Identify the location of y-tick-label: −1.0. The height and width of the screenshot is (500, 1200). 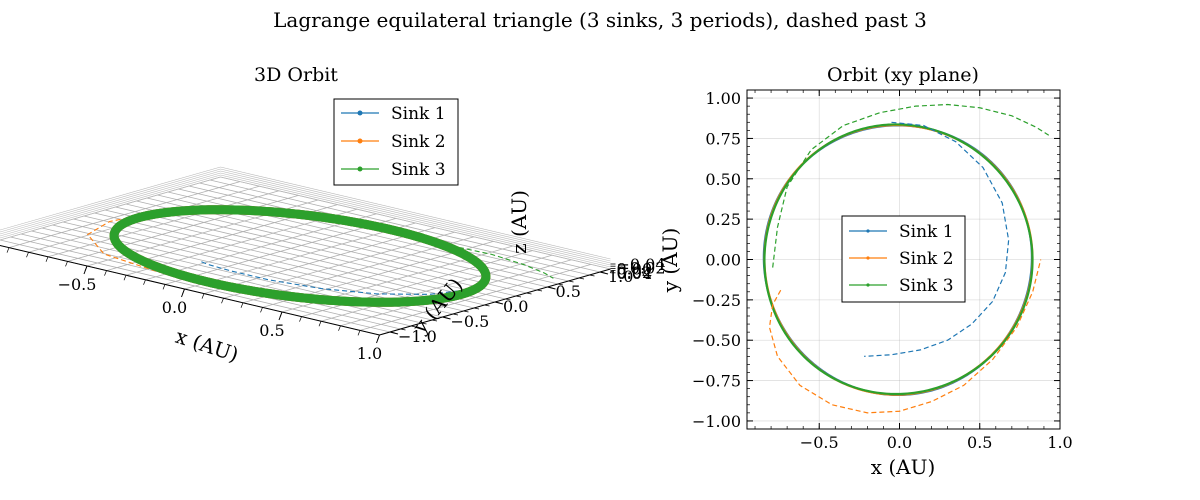
(417, 336).